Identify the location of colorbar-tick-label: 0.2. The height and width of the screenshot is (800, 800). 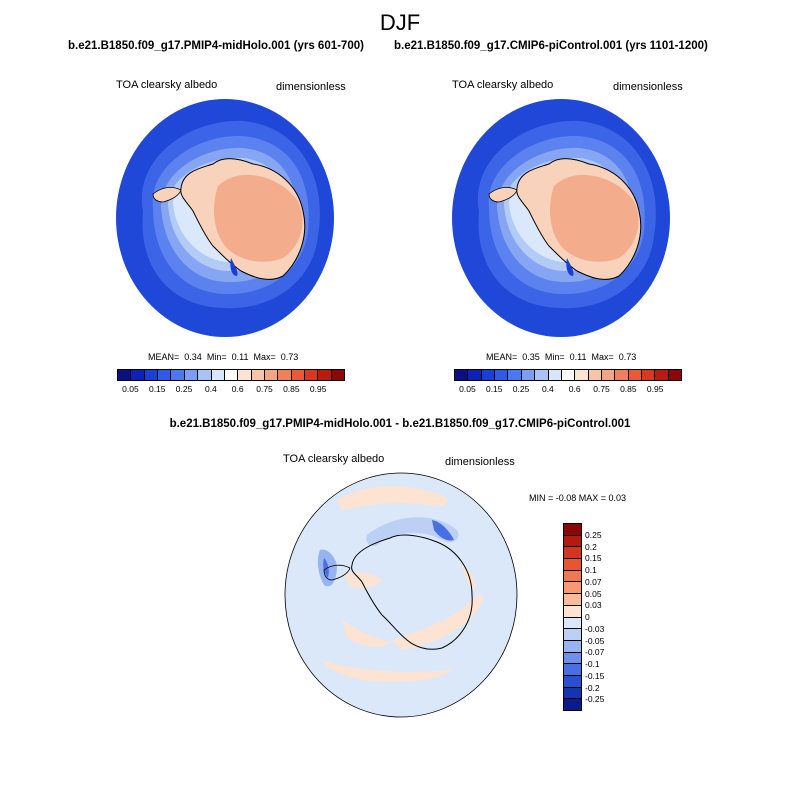
(591, 546).